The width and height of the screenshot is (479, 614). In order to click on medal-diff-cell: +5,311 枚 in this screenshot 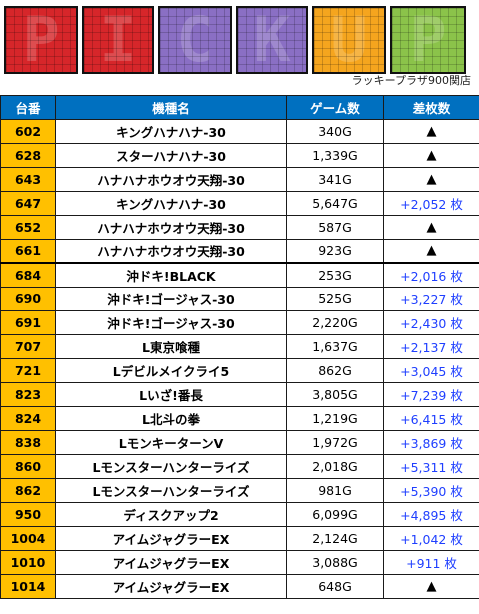, I will do `click(431, 466)`.